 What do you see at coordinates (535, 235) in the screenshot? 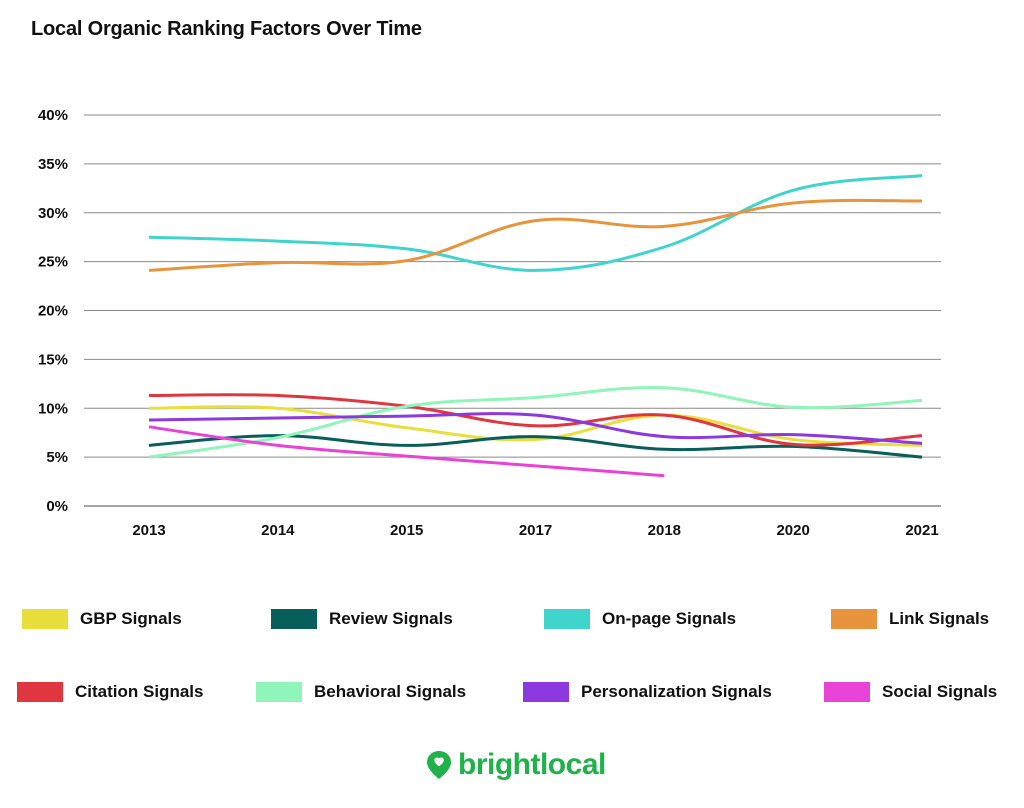
I see `series-line-link-signals` at bounding box center [535, 235].